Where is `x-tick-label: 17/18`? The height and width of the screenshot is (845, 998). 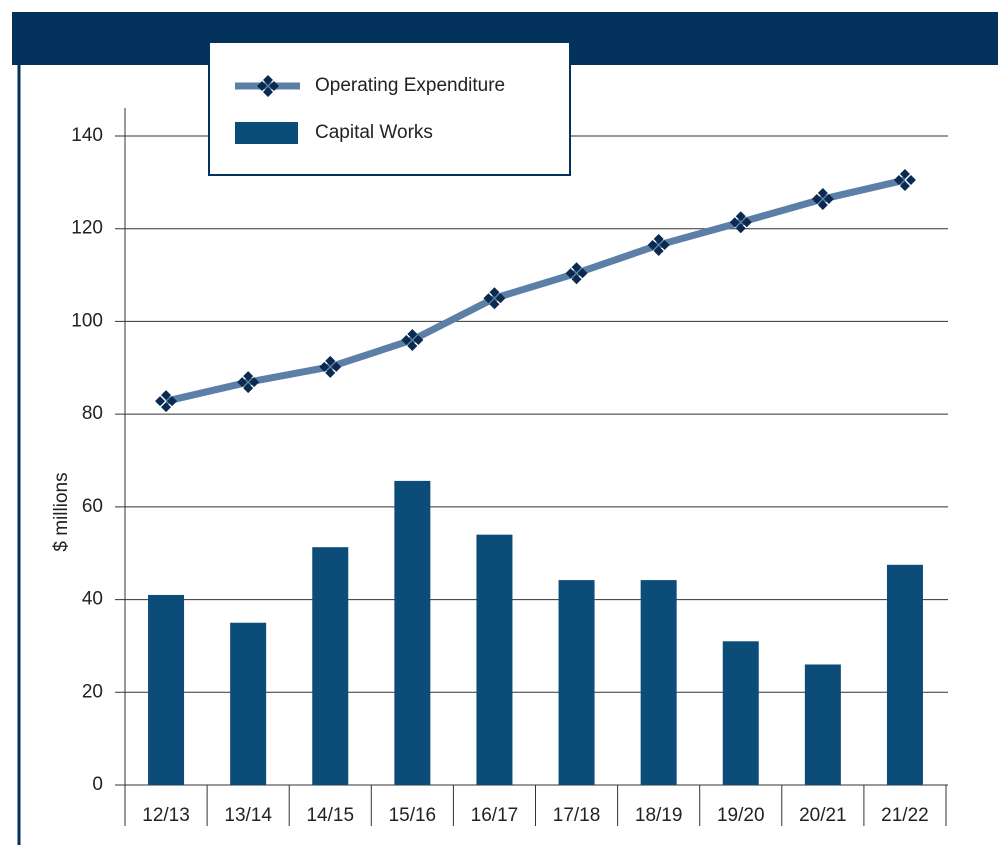 x-tick-label: 17/18 is located at coordinates (577, 815).